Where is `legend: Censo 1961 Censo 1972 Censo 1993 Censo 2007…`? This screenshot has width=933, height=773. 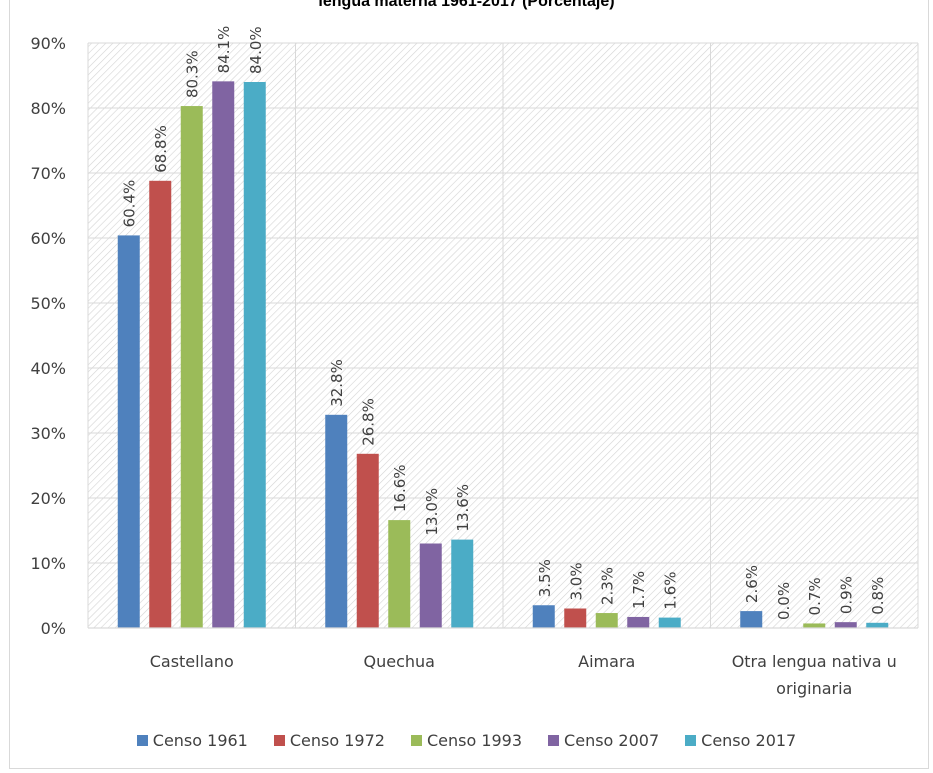 legend: Censo 1961 Censo 1972 Censo 1993 Censo 2007… is located at coordinates (466, 740).